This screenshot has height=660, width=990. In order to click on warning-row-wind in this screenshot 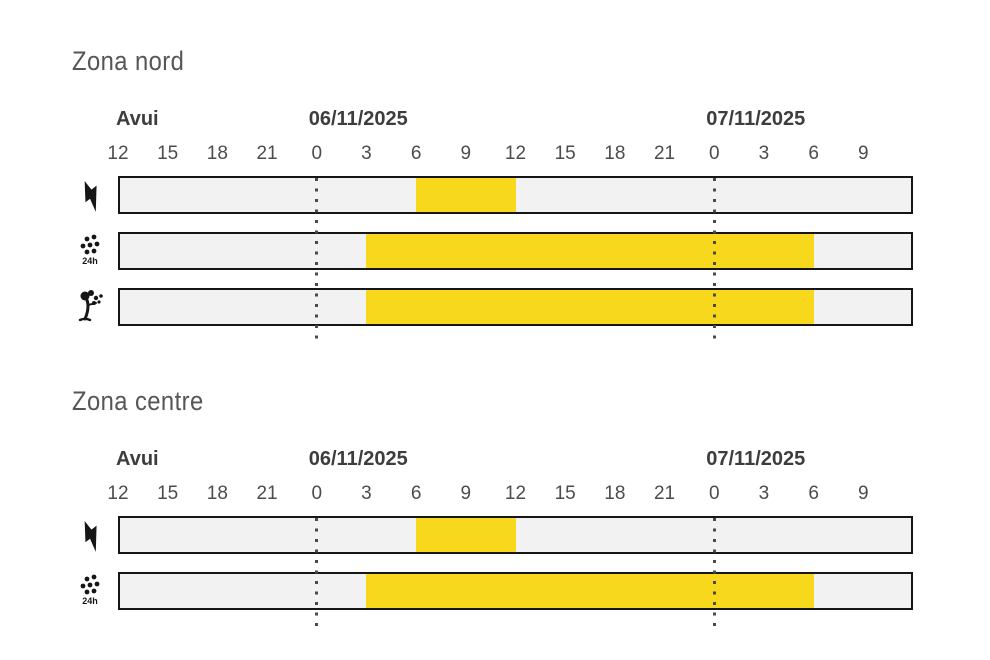, I will do `click(495, 307)`.